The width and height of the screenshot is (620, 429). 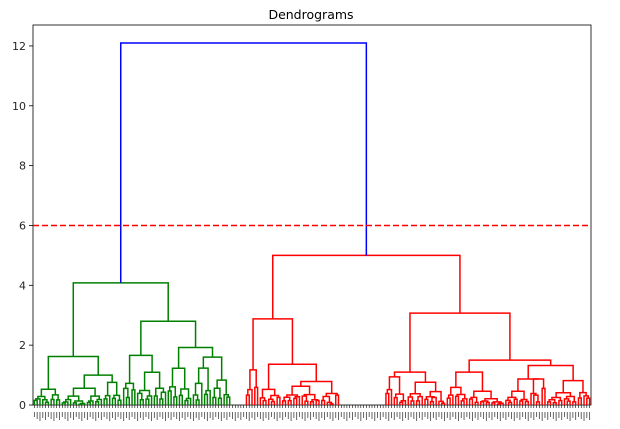 What do you see at coordinates (312, 413) in the screenshot?
I see `leaf-tick-labels` at bounding box center [312, 413].